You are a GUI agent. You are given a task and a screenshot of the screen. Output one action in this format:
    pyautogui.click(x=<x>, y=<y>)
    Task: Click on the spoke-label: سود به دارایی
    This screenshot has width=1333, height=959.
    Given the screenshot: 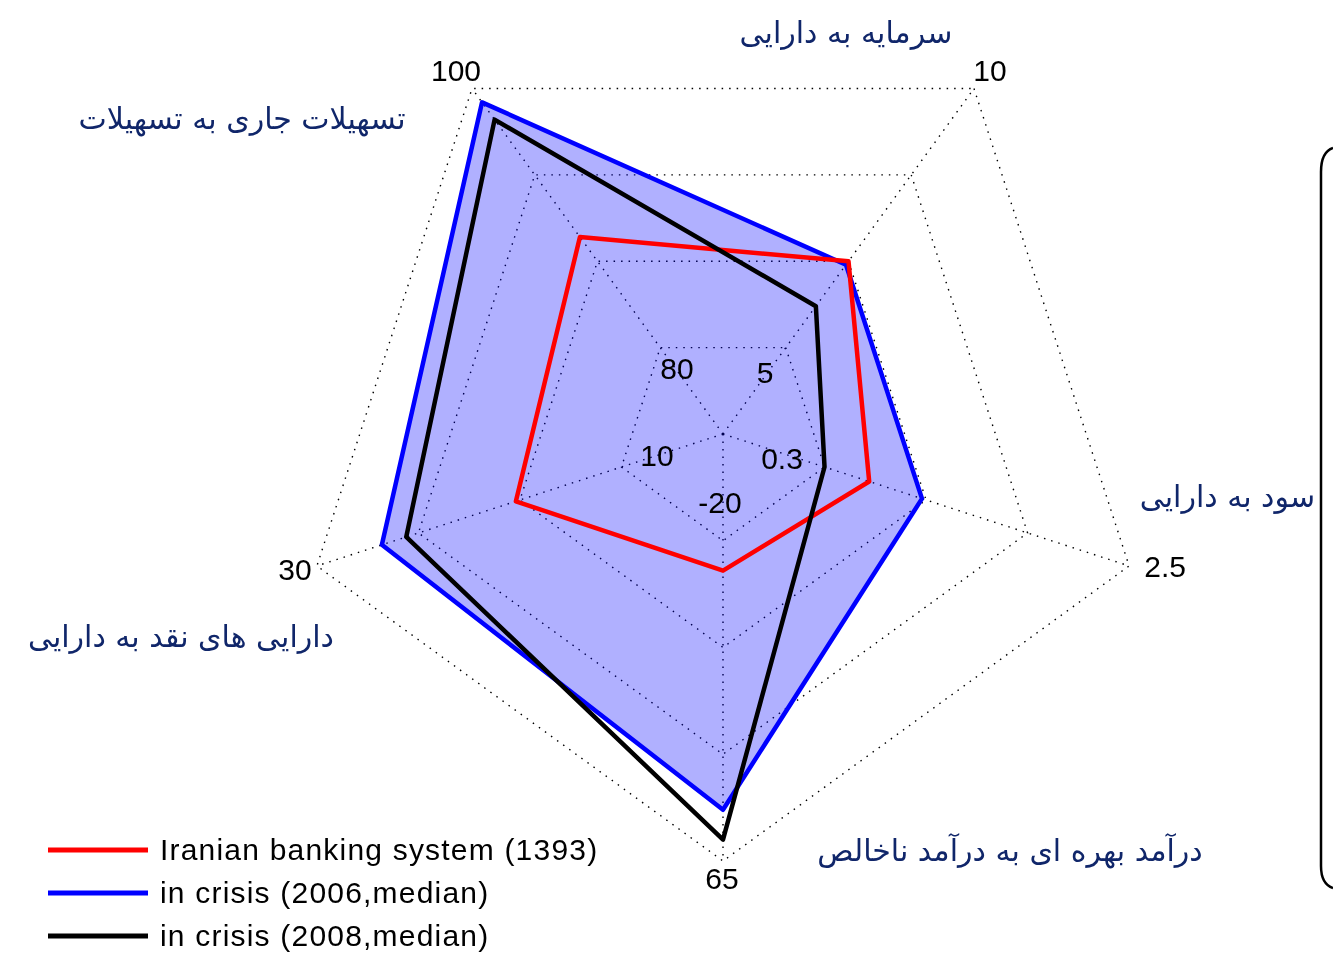 What is the action you would take?
    pyautogui.click(x=1227, y=497)
    